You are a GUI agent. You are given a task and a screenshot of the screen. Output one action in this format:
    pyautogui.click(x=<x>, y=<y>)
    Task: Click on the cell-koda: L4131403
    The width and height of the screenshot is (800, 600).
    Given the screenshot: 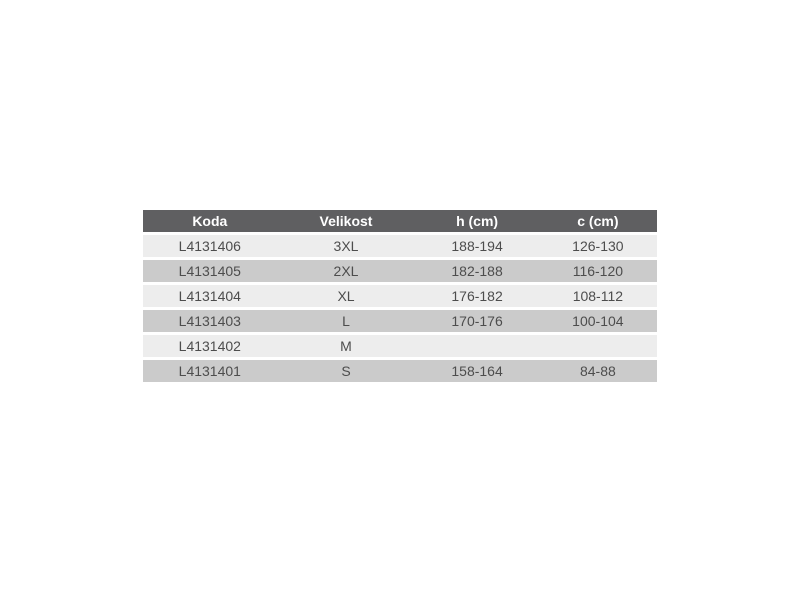 What is the action you would take?
    pyautogui.click(x=210, y=321)
    